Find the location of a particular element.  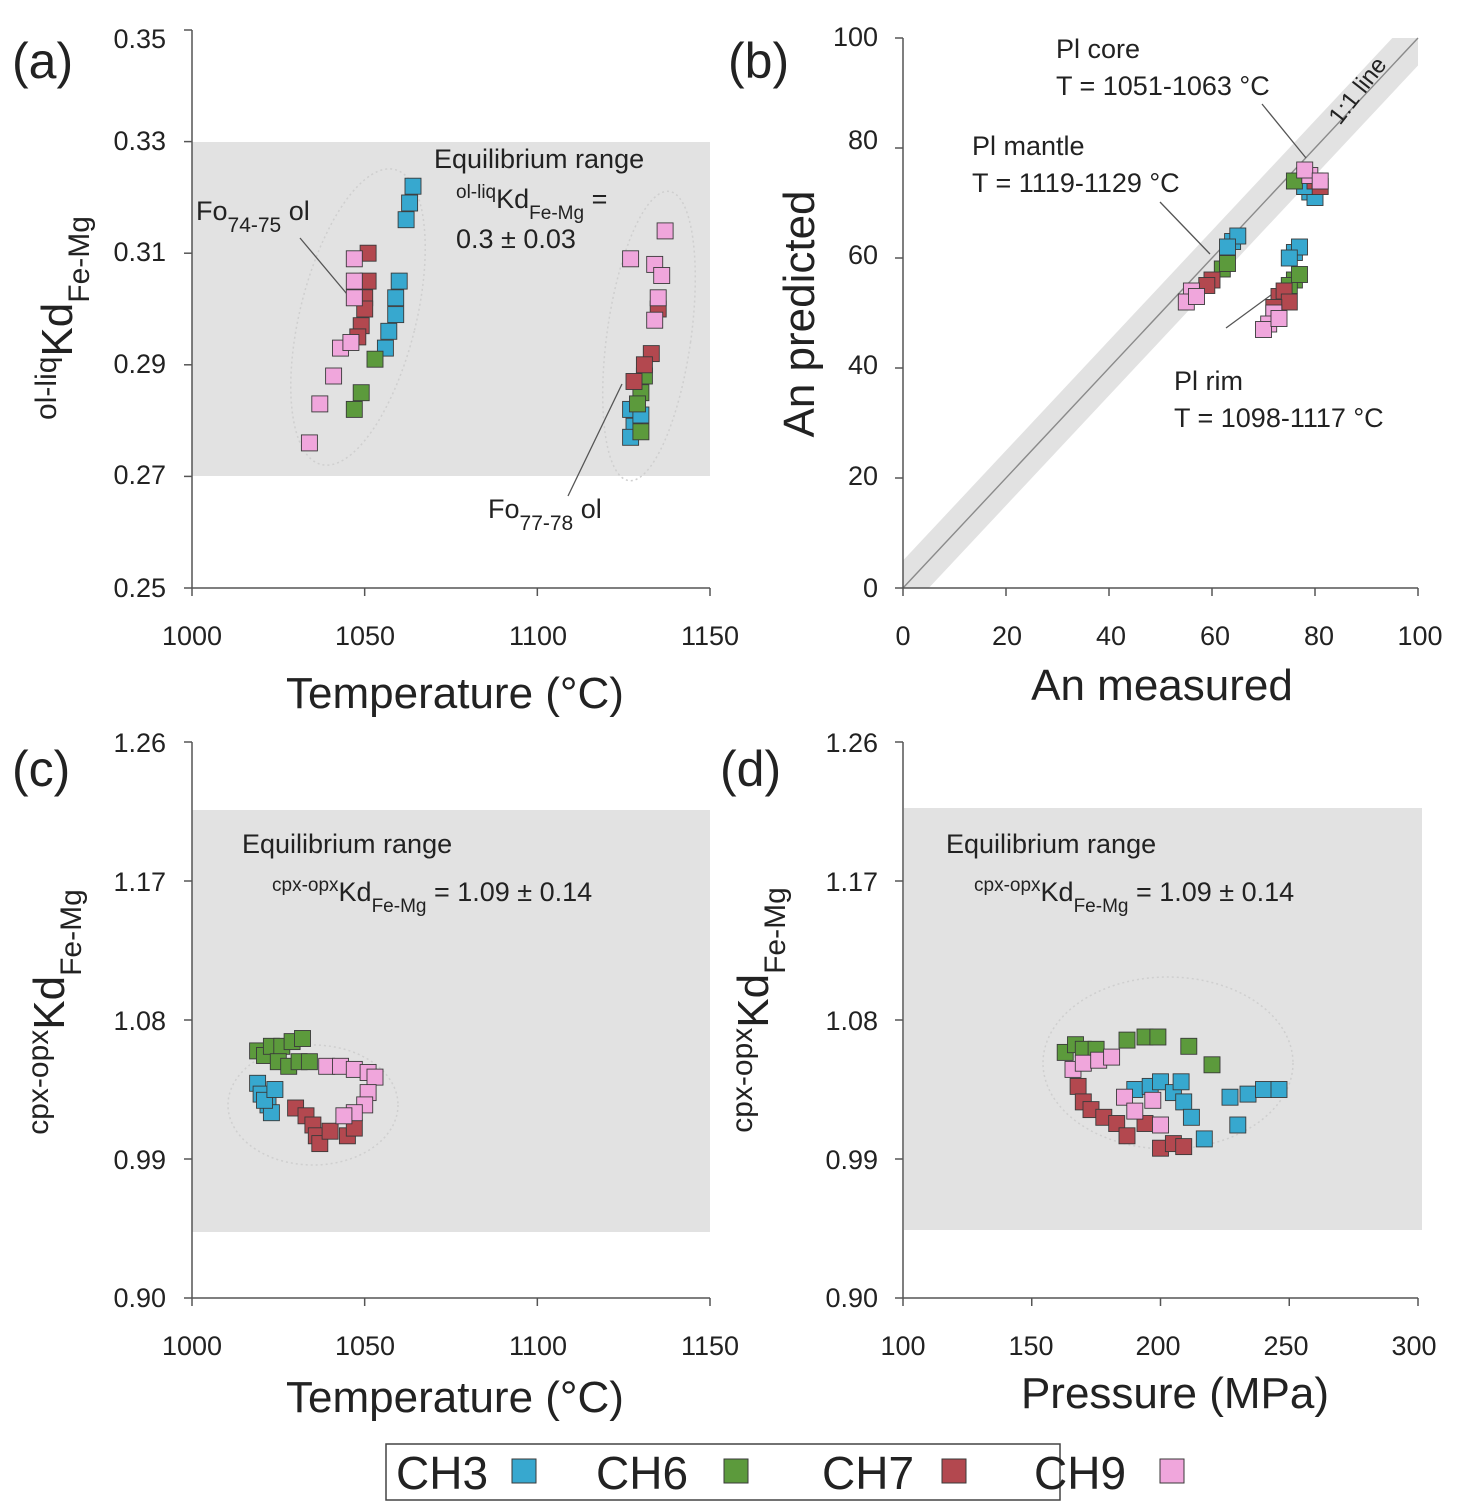

x-tick-label: 0 is located at coordinates (902, 636).